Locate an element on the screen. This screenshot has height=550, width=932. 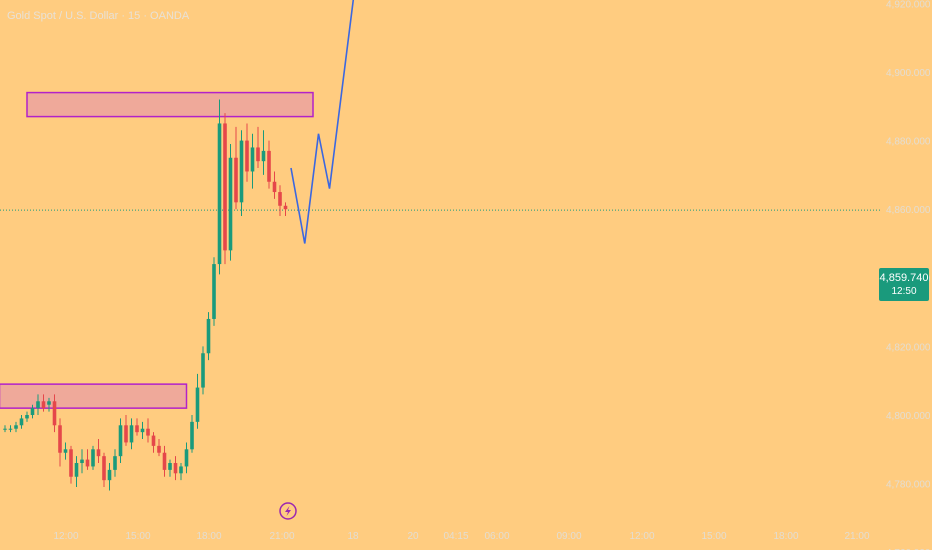
chart-title: Gold Spot / U.S. Dollar · 15 · OANDA is located at coordinates (98, 16).